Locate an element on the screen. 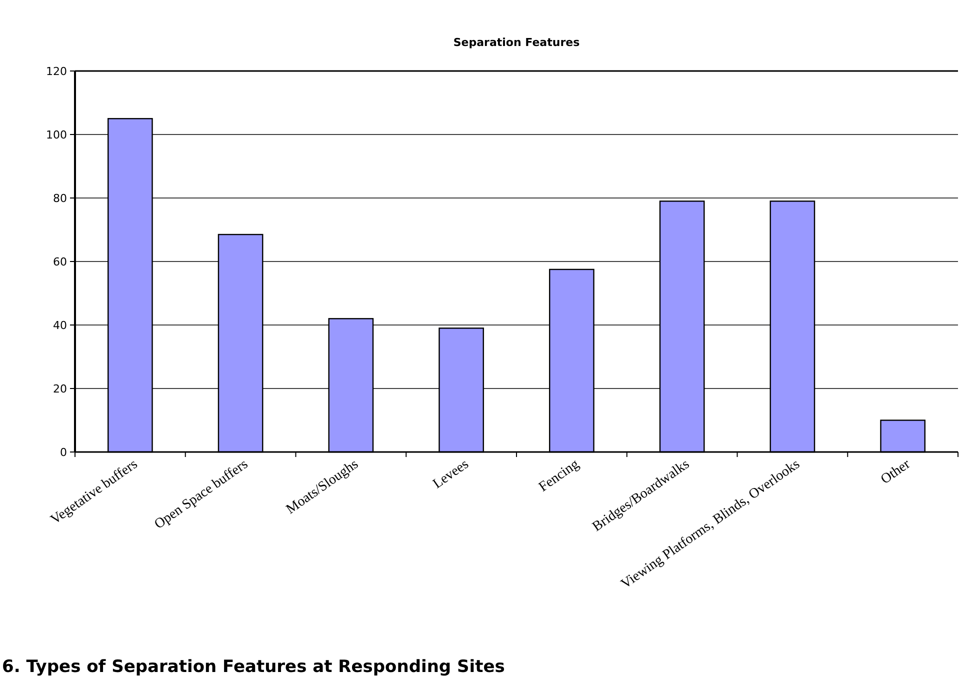 This screenshot has height=683, width=966. y-tick-label: 80 is located at coordinates (60, 198).